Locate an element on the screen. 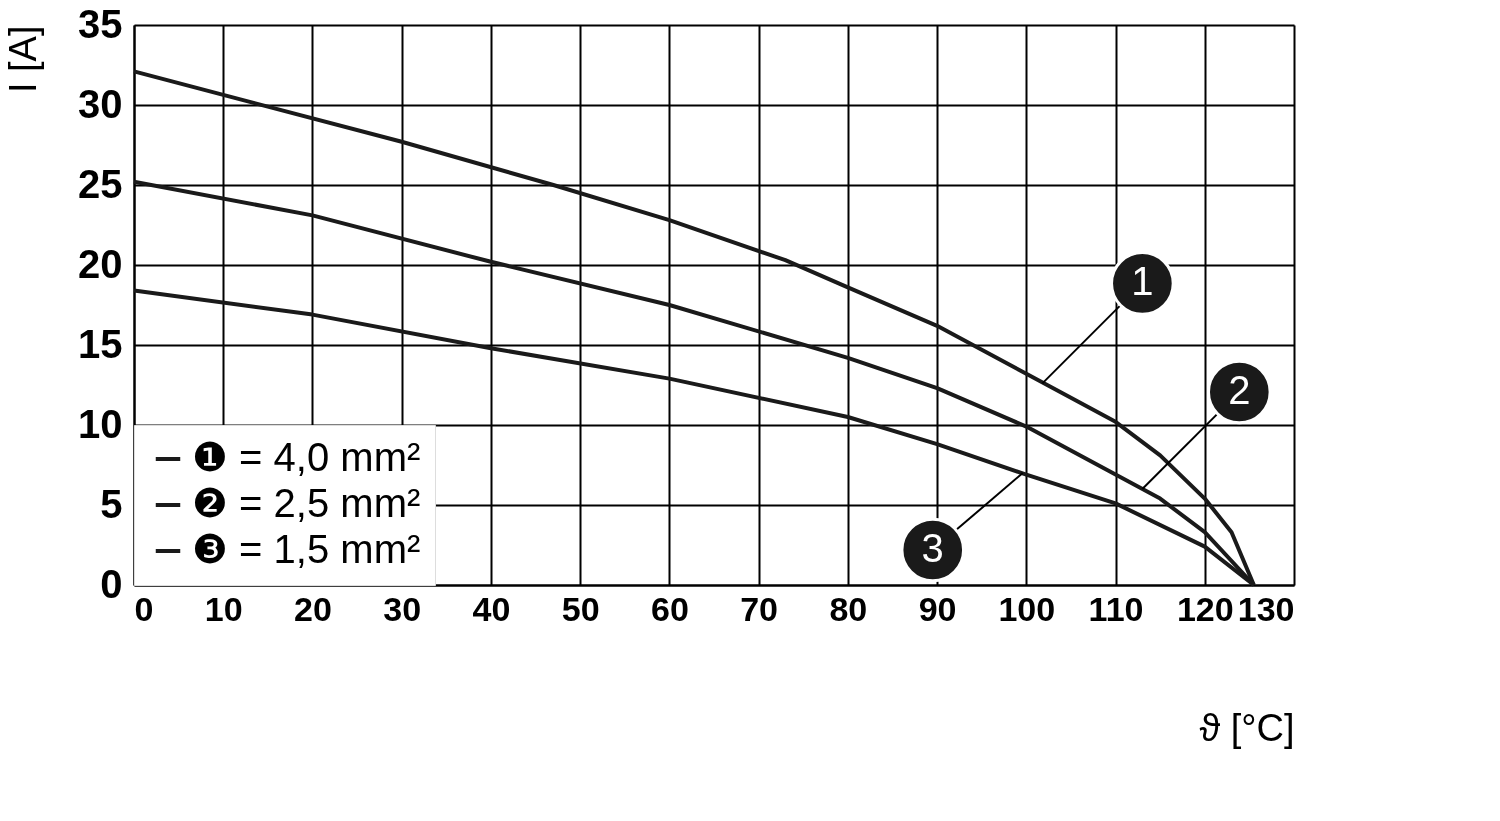  x-tick-label: 130 is located at coordinates (1266, 608).